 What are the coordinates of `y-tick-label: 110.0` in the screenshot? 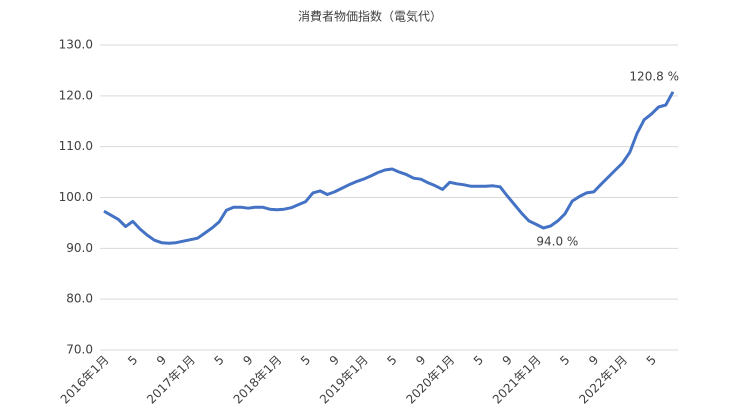 It's located at (76, 146).